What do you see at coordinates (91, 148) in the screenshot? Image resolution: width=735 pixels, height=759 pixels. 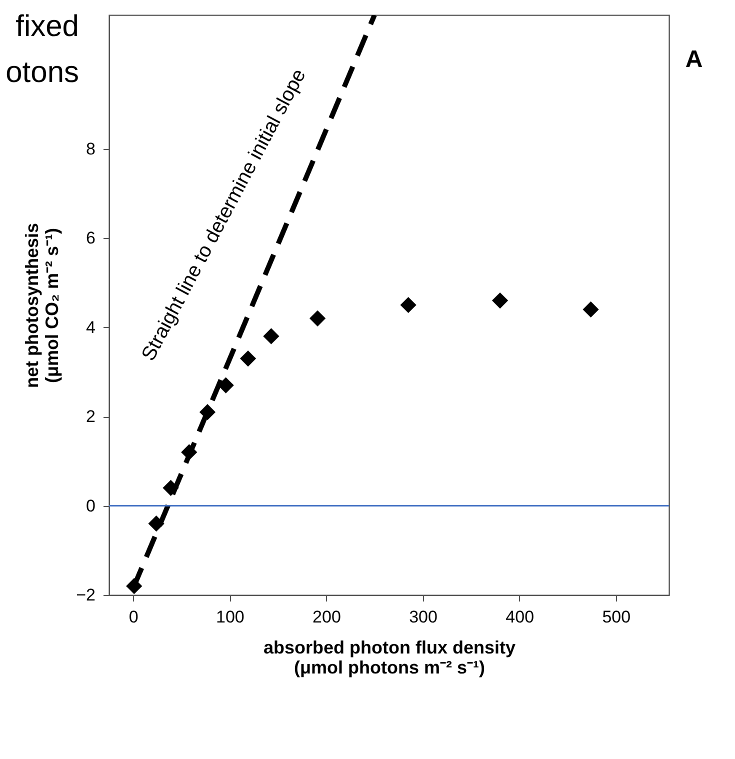 I see `y-tick-label: 8` at bounding box center [91, 148].